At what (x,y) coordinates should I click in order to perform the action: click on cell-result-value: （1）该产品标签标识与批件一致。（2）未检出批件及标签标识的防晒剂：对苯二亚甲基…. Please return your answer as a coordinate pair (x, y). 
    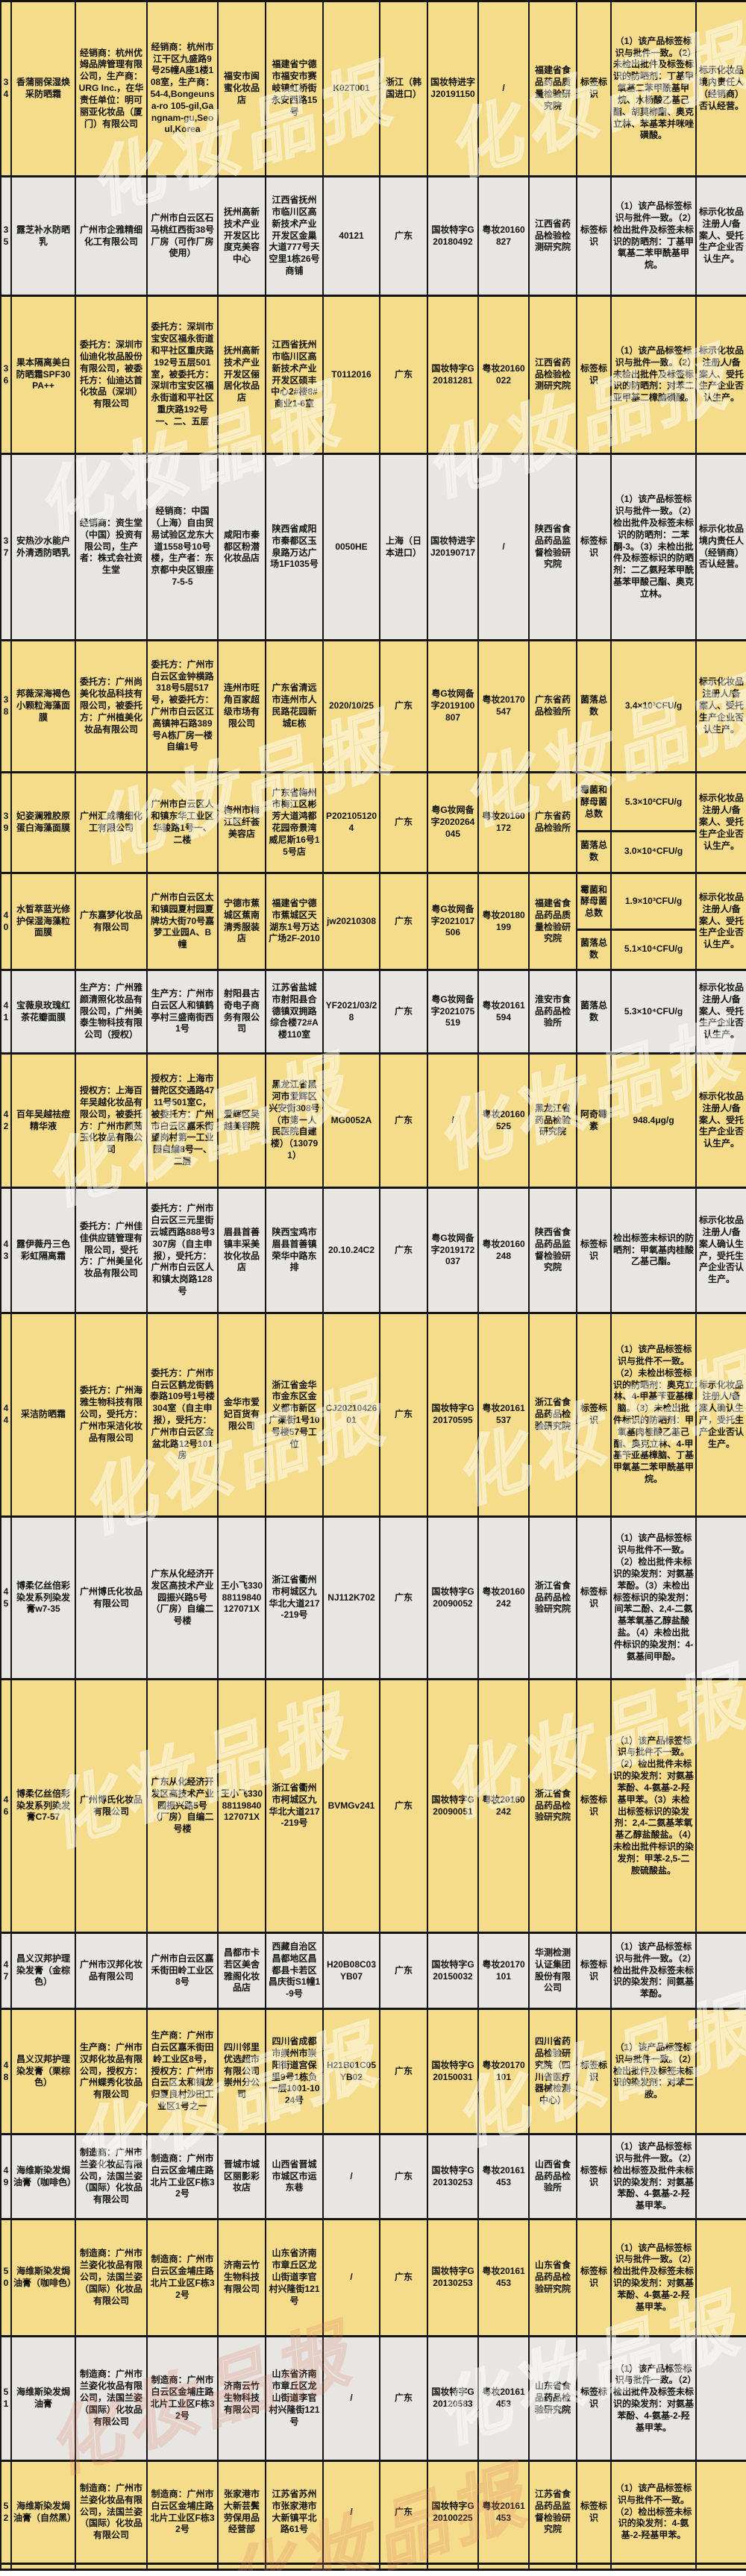
    Looking at the image, I should click on (653, 375).